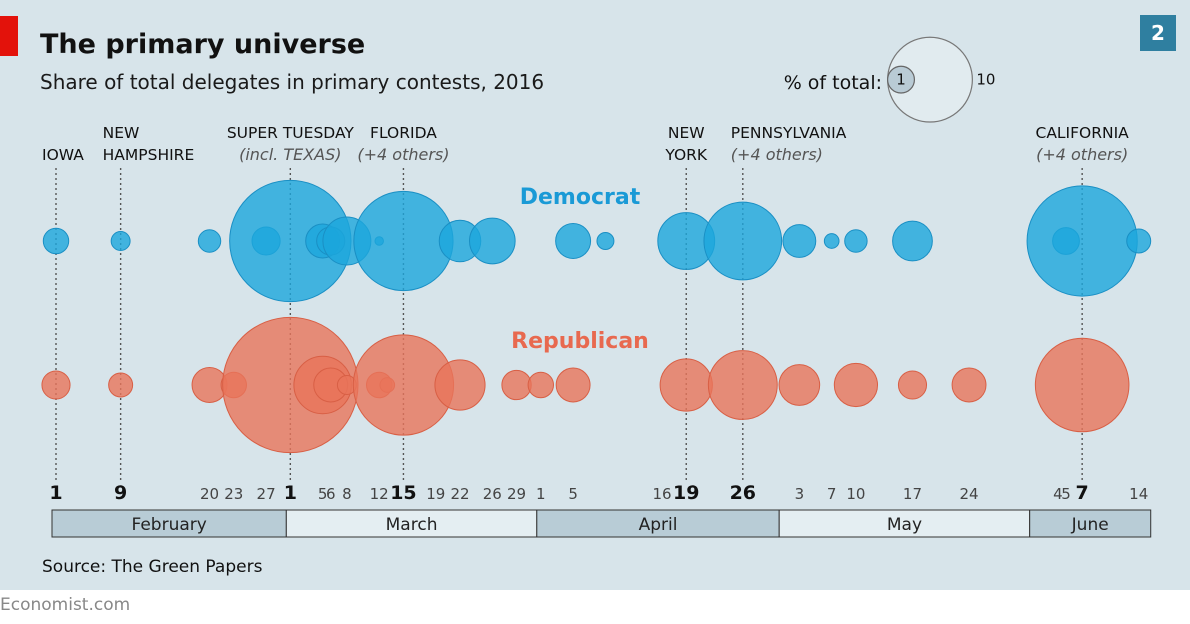  What do you see at coordinates (1082, 154) in the screenshot?
I see `annotation-note-6: (+4 others)` at bounding box center [1082, 154].